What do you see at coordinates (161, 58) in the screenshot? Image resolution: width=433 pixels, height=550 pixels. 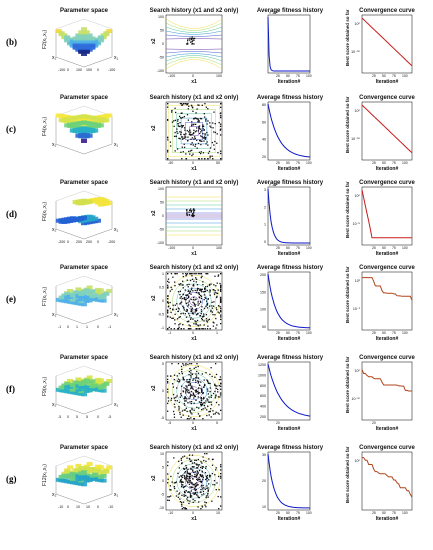 I see `search-tick-y: -50` at bounding box center [161, 58].